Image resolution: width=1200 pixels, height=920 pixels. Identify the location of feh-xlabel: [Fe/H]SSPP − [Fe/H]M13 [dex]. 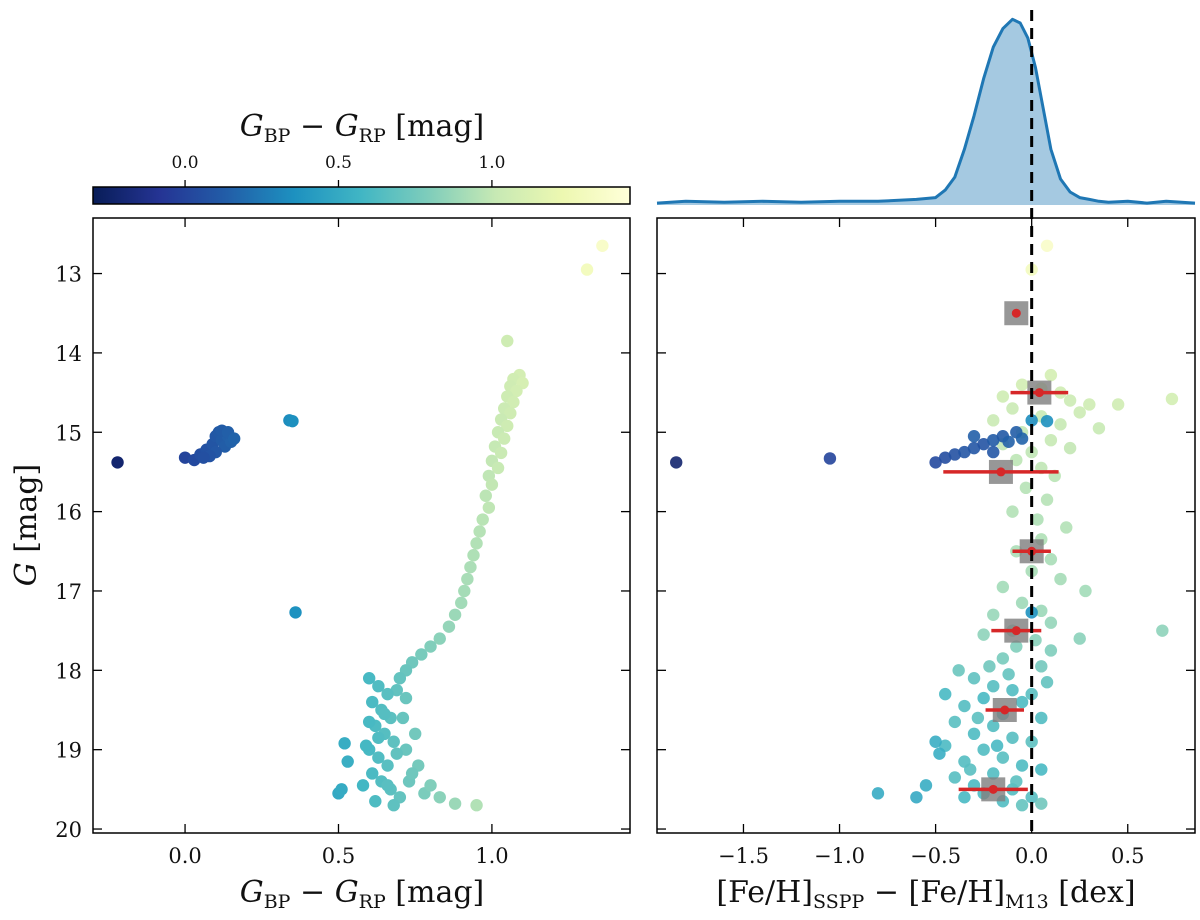
(925, 894).